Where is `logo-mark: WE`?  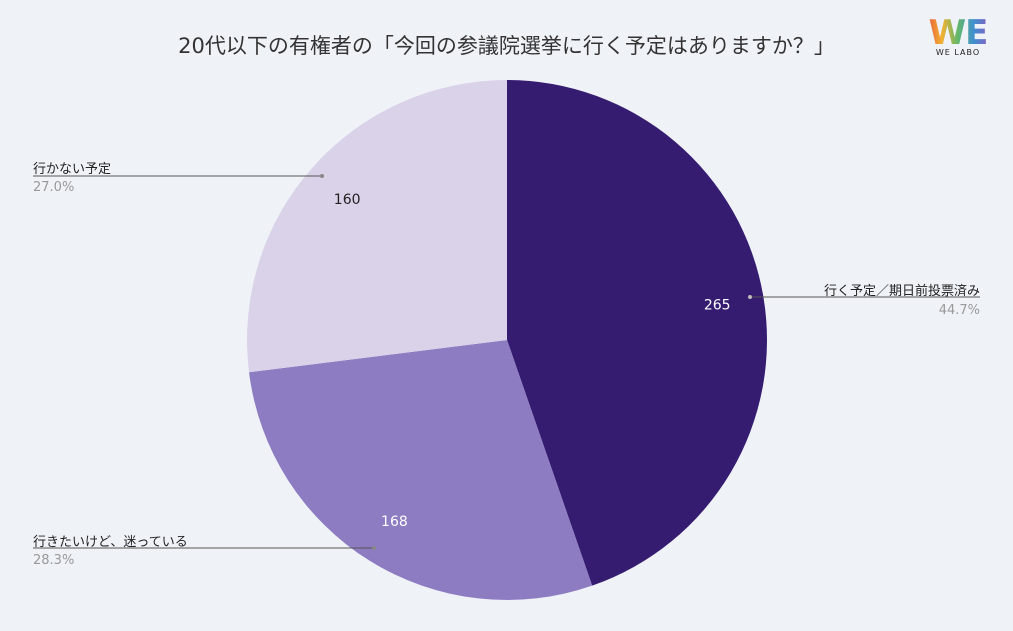 logo-mark: WE is located at coordinates (958, 33).